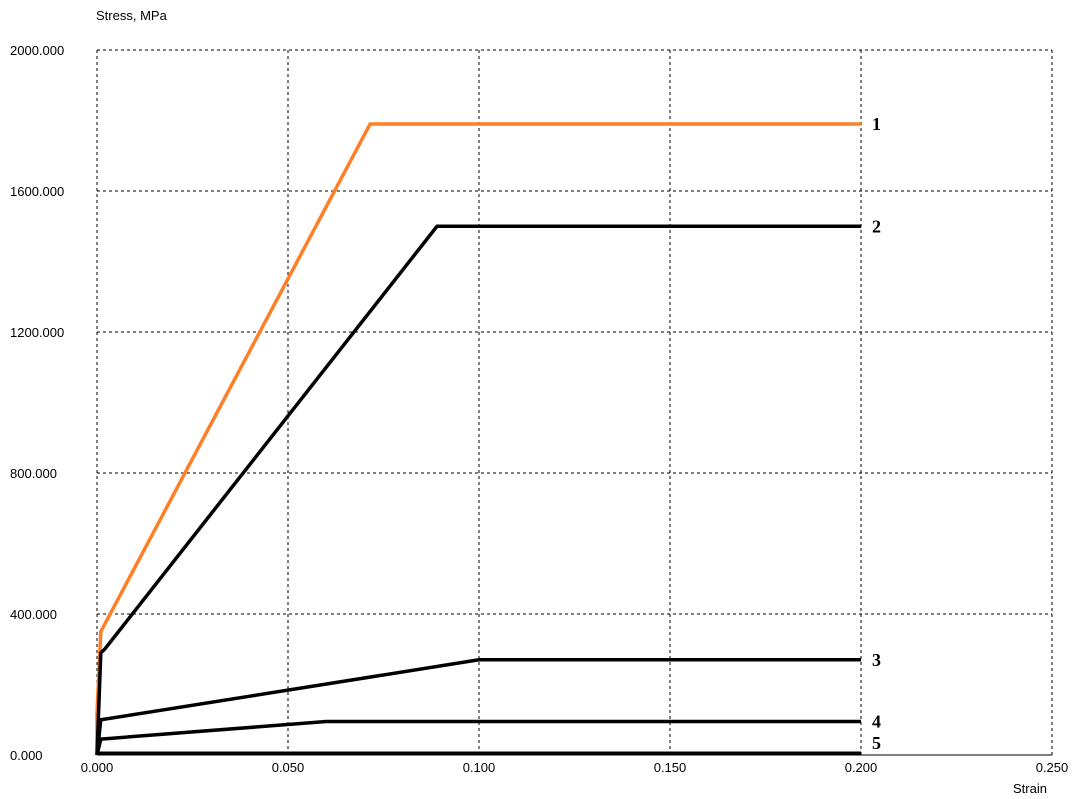 This screenshot has width=1073, height=799. What do you see at coordinates (288, 767) in the screenshot?
I see `x-tick-label: 0.050` at bounding box center [288, 767].